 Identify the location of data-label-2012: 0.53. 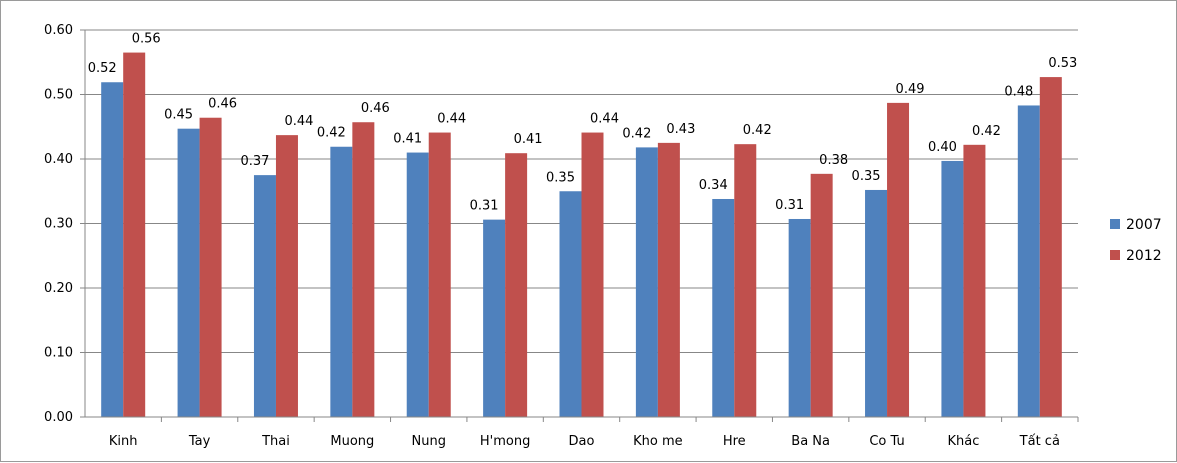
(1062, 63).